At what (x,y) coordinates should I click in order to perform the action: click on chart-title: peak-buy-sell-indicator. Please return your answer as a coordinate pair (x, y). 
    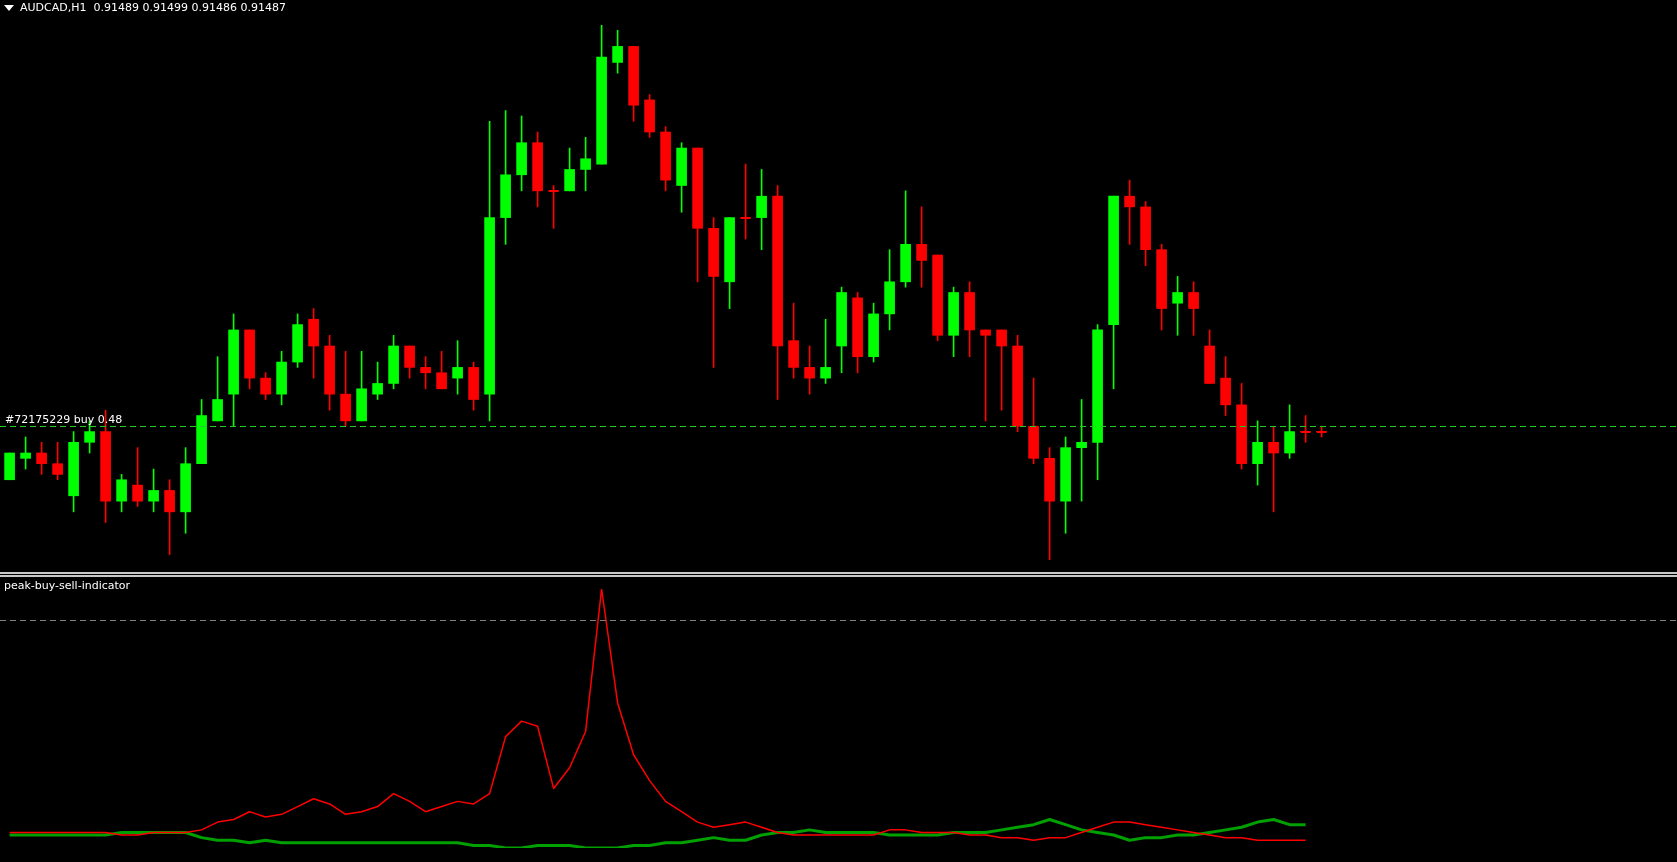
    Looking at the image, I should click on (67, 585).